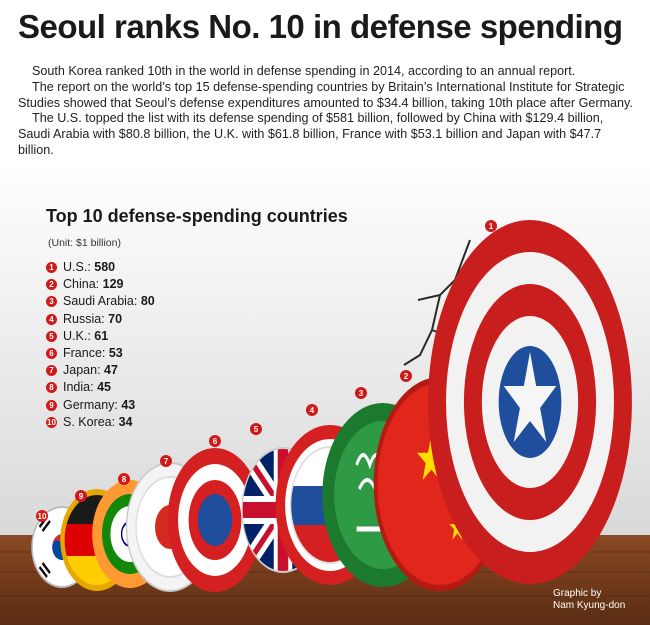  Describe the element at coordinates (128, 404) in the screenshot. I see `spending-value: 43` at that location.